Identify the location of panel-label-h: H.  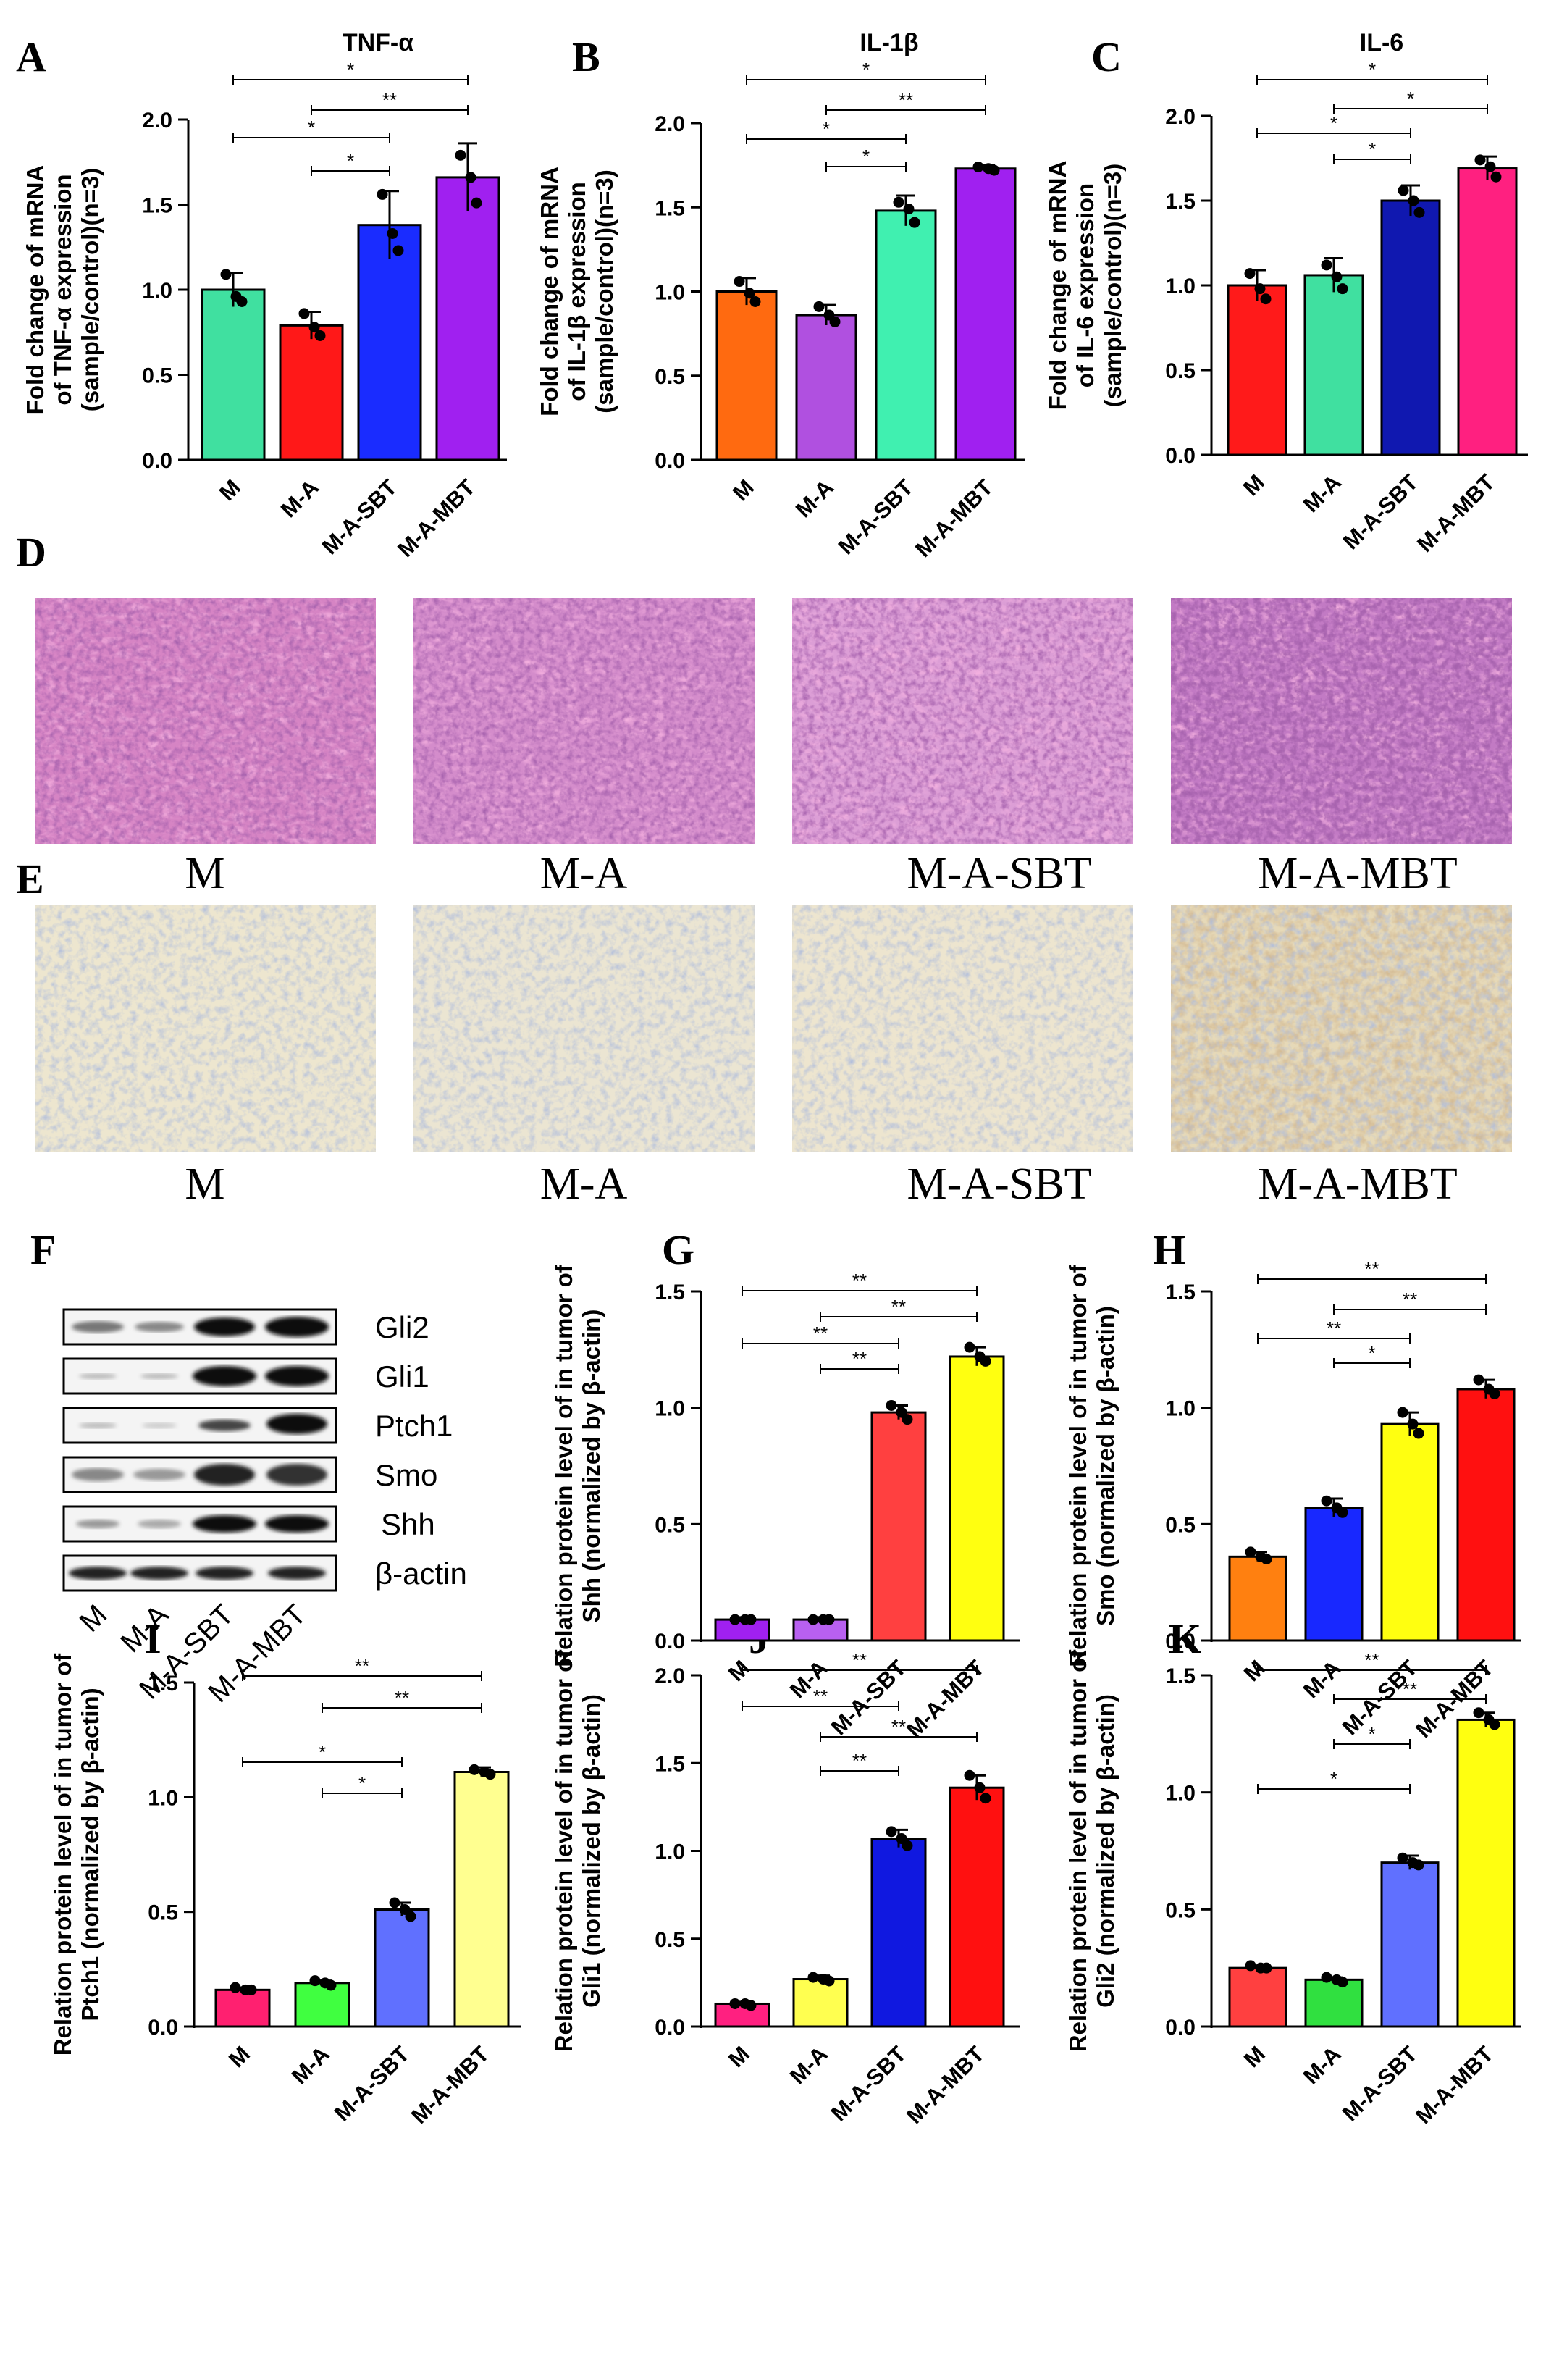
(1169, 1249).